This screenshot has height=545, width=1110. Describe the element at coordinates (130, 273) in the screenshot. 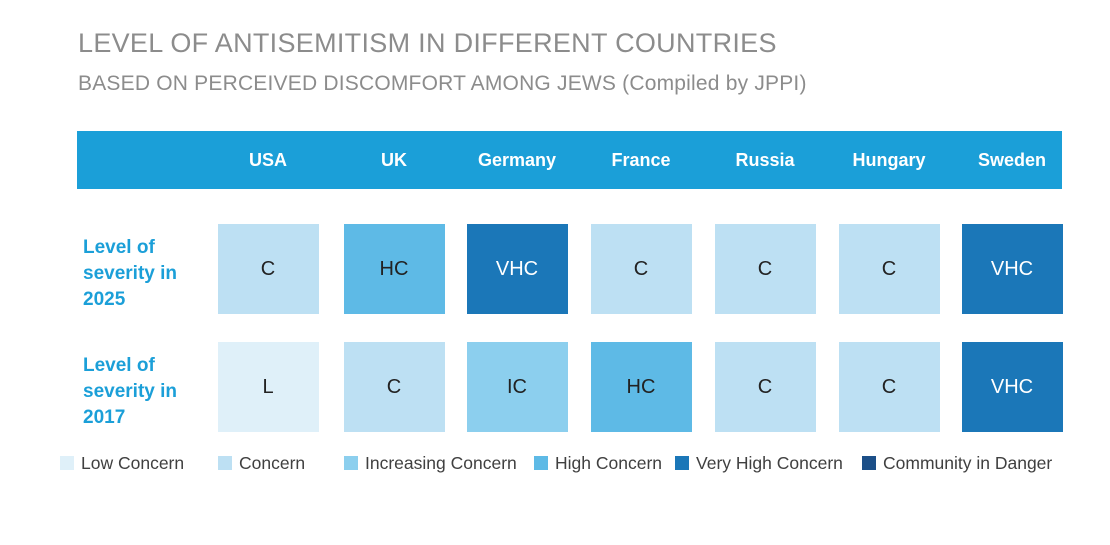

I see `row-label-0: Level of severity in 2025` at that location.